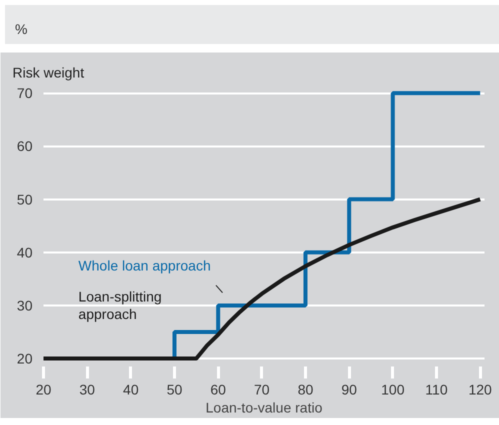 Image resolution: width=499 pixels, height=425 pixels. I want to click on x-tick-label: 20, so click(44, 390).